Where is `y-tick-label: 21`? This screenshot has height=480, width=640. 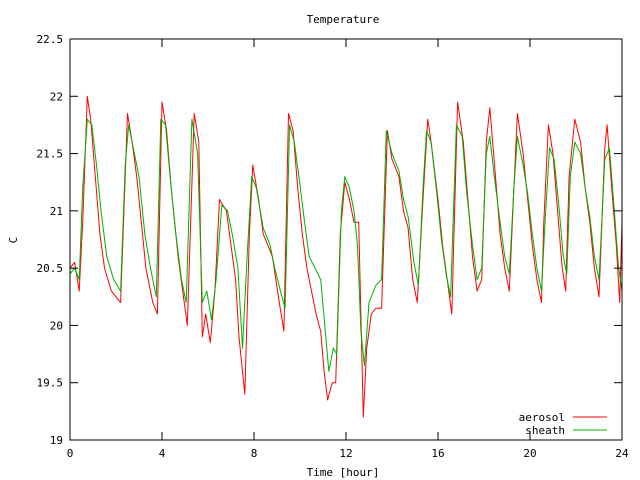 y-tick-label: 21 is located at coordinates (56, 211).